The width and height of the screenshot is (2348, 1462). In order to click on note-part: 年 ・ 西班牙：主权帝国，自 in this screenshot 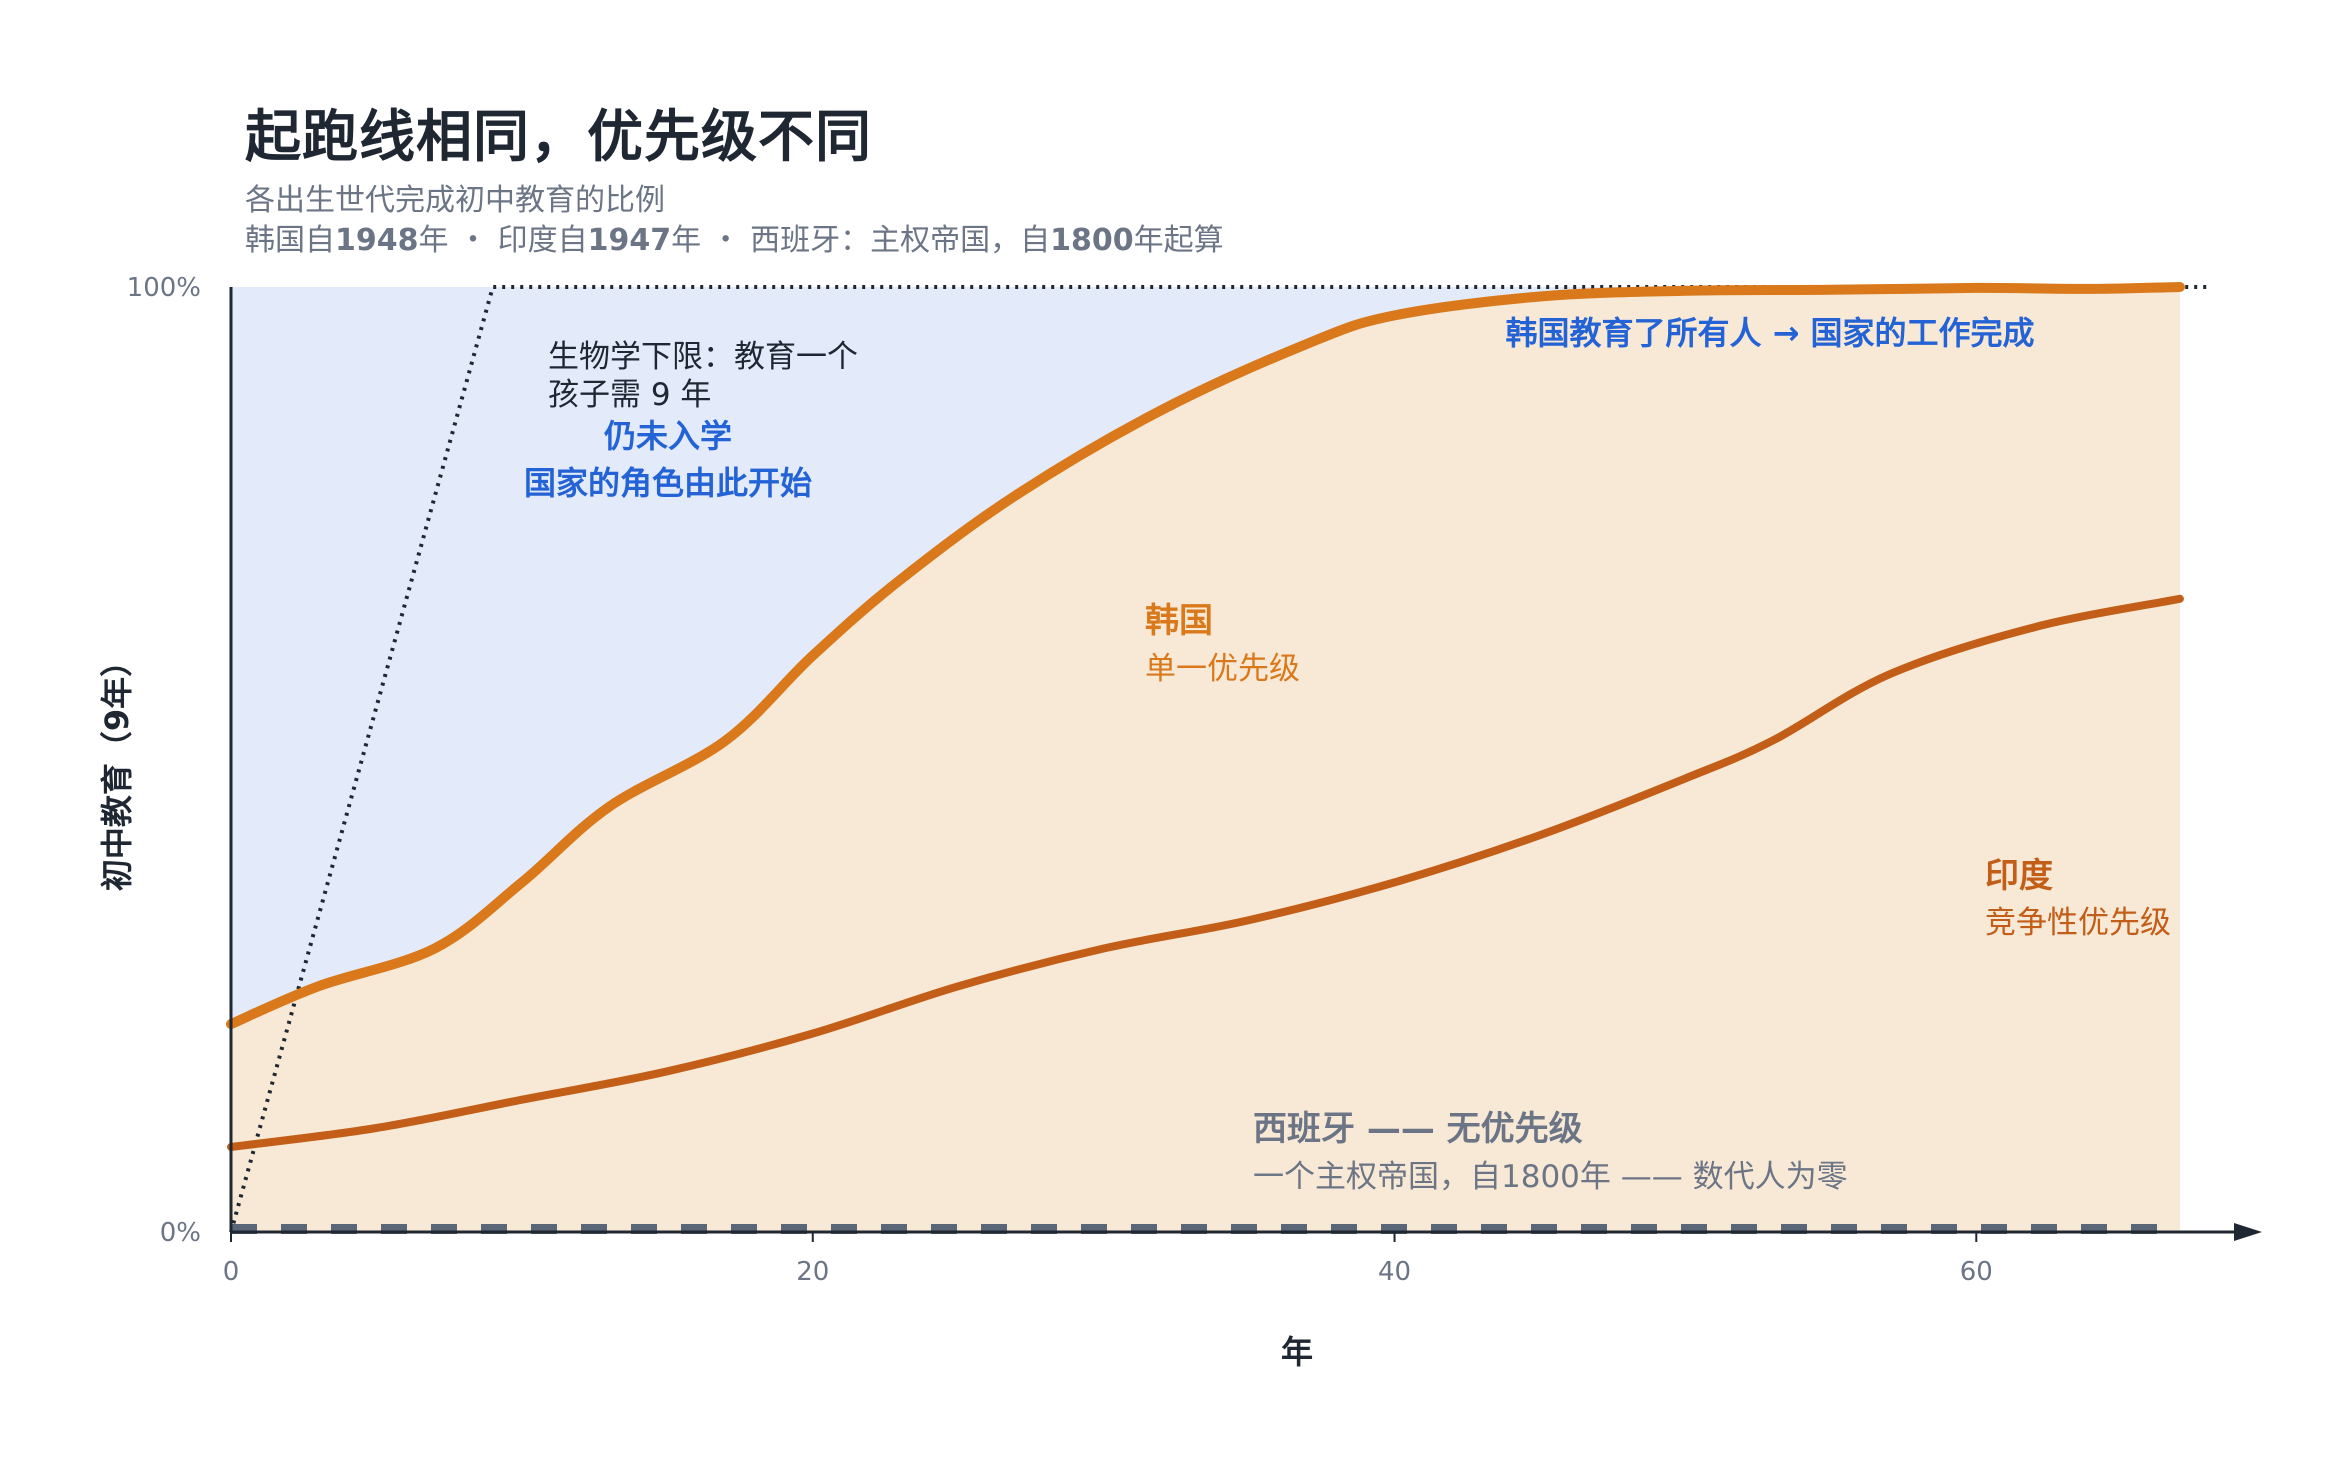, I will do `click(861, 240)`.